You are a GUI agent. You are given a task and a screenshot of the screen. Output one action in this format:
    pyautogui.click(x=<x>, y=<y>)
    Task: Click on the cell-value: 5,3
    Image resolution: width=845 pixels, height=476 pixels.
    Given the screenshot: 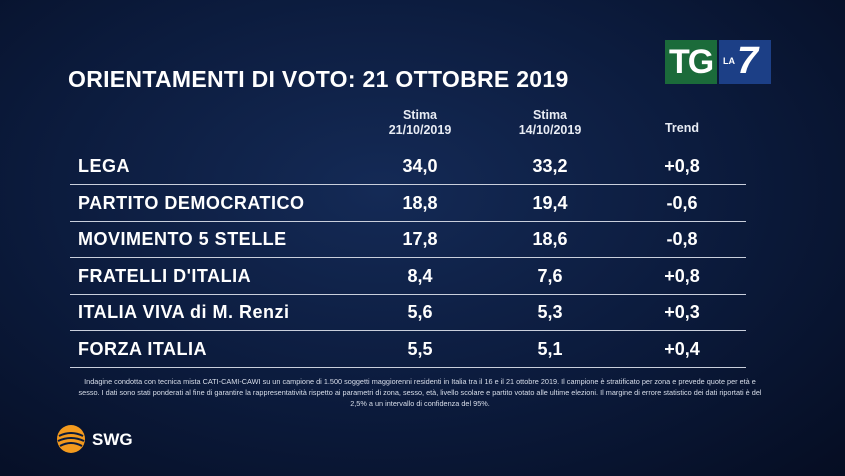 What is the action you would take?
    pyautogui.click(x=550, y=312)
    